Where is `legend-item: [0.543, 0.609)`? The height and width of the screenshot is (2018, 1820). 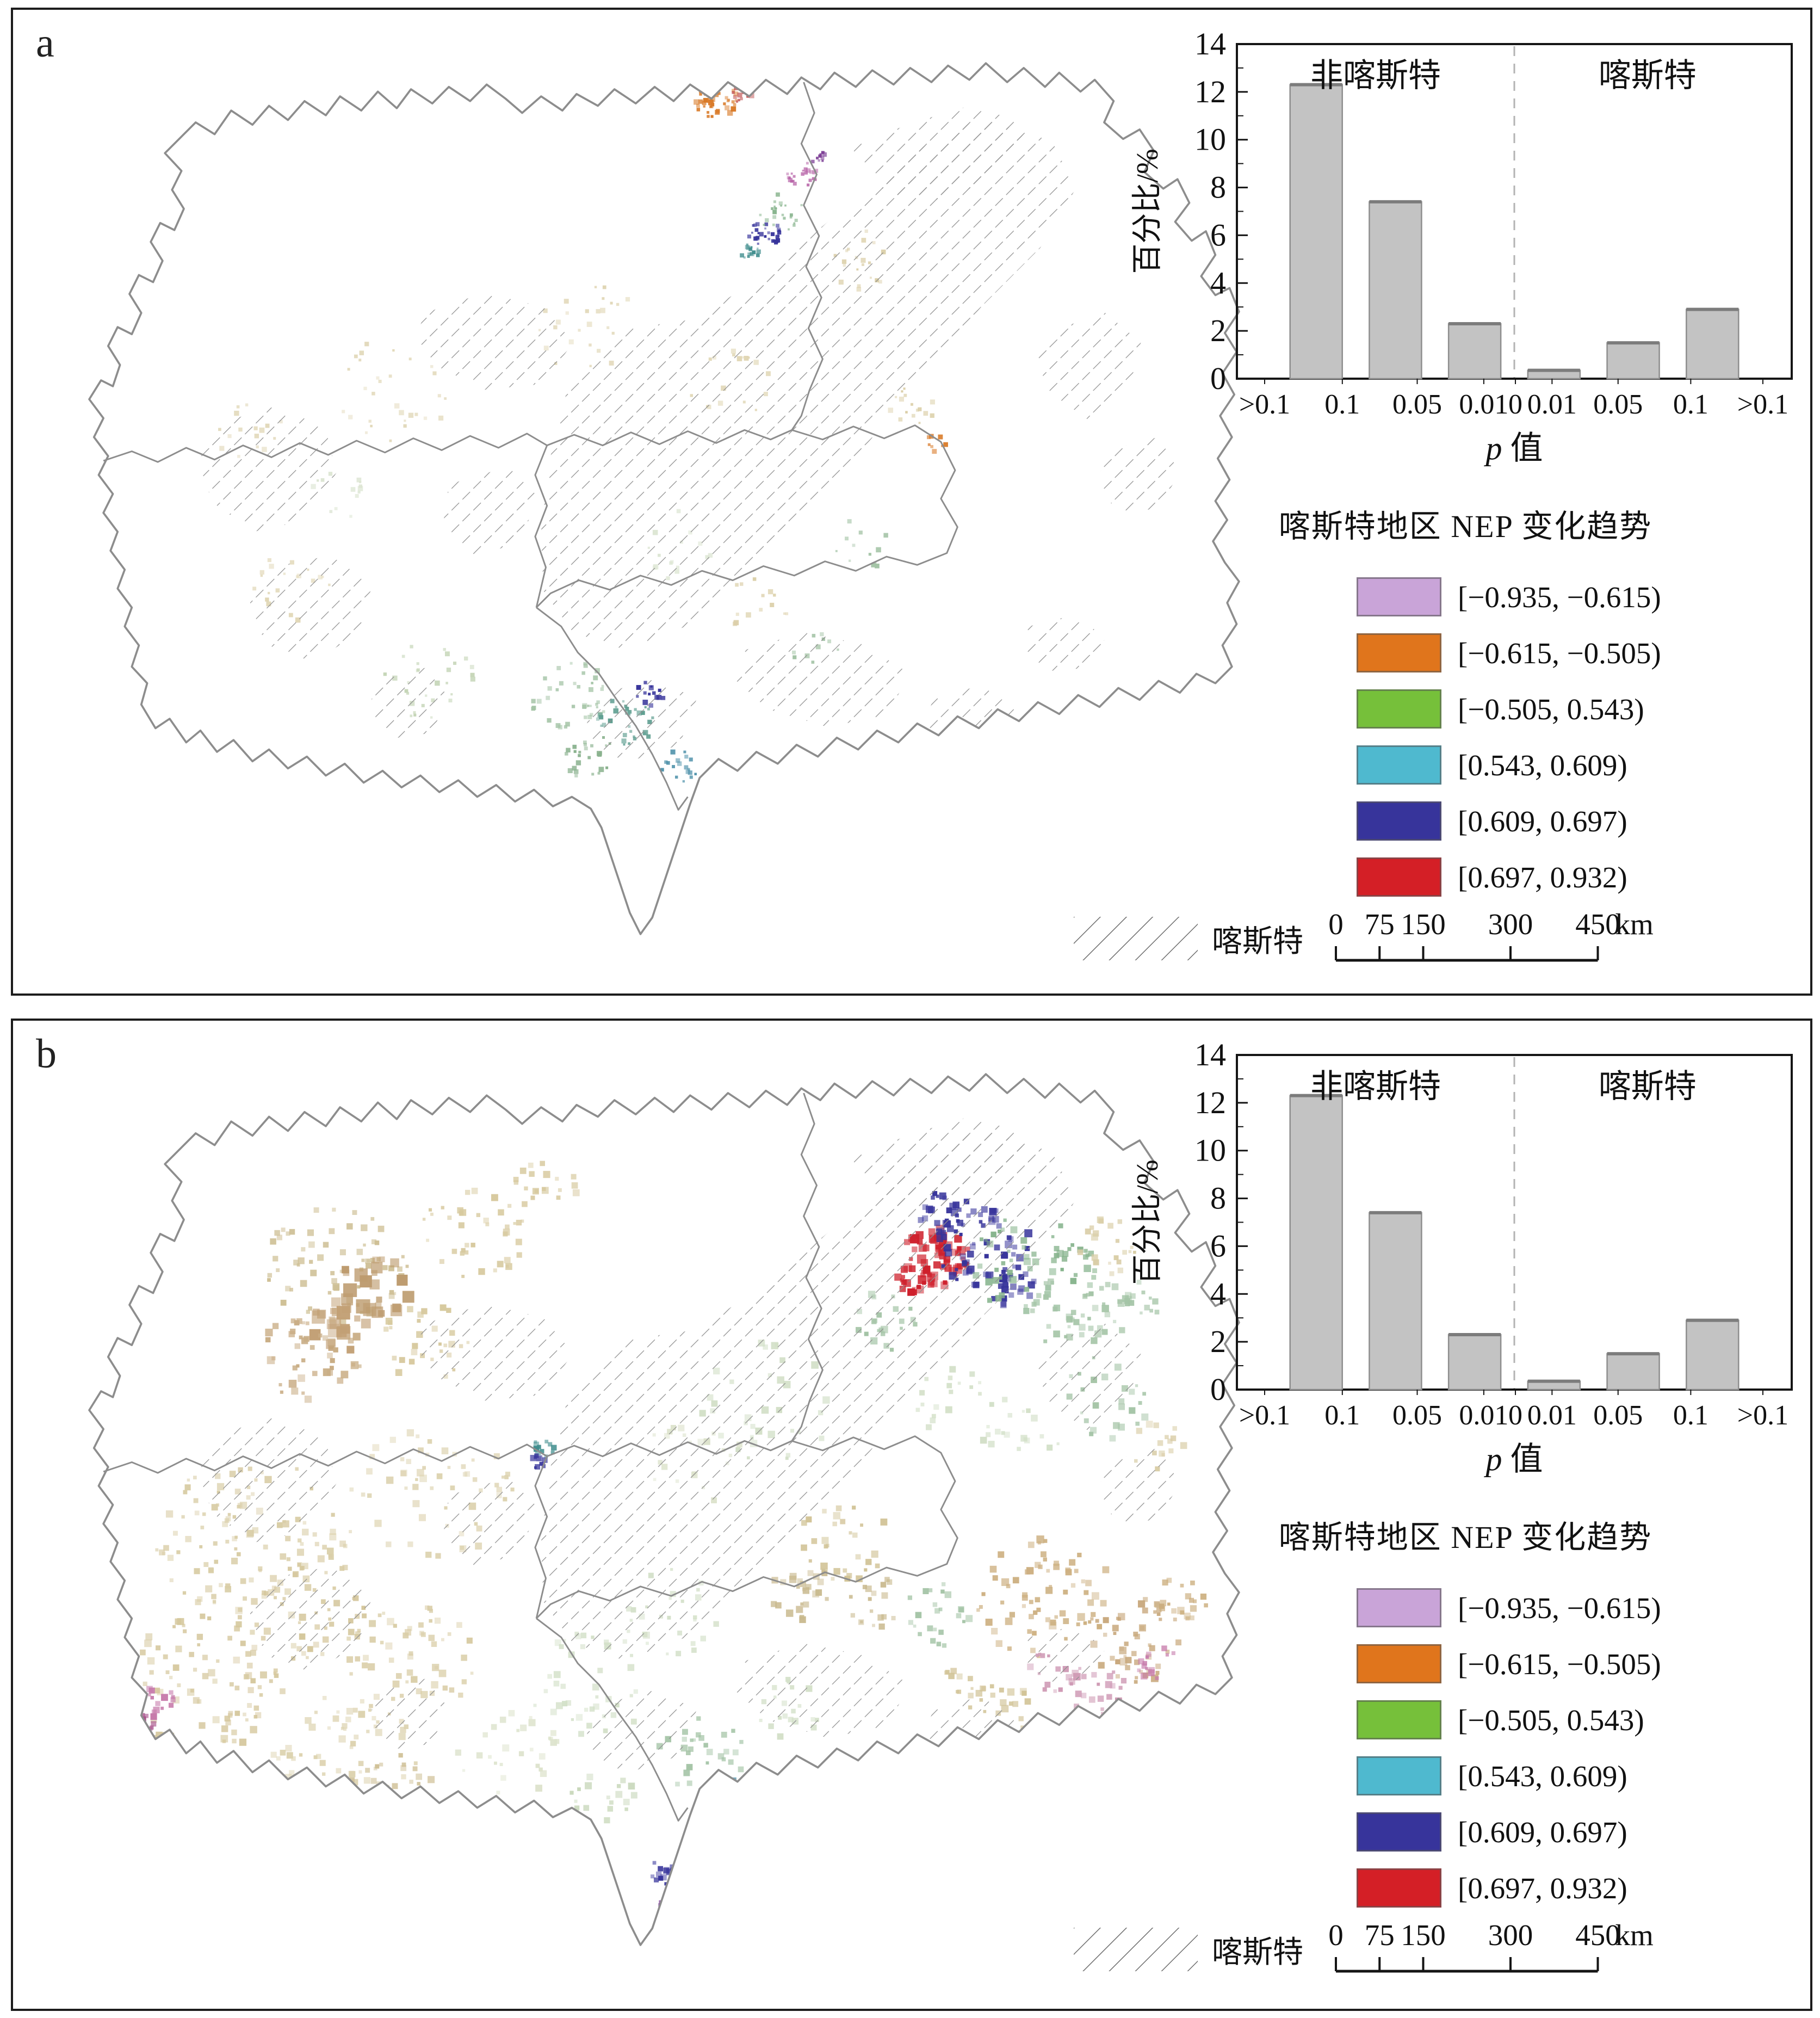
legend-item: [0.543, 0.609) is located at coordinates (1509, 765).